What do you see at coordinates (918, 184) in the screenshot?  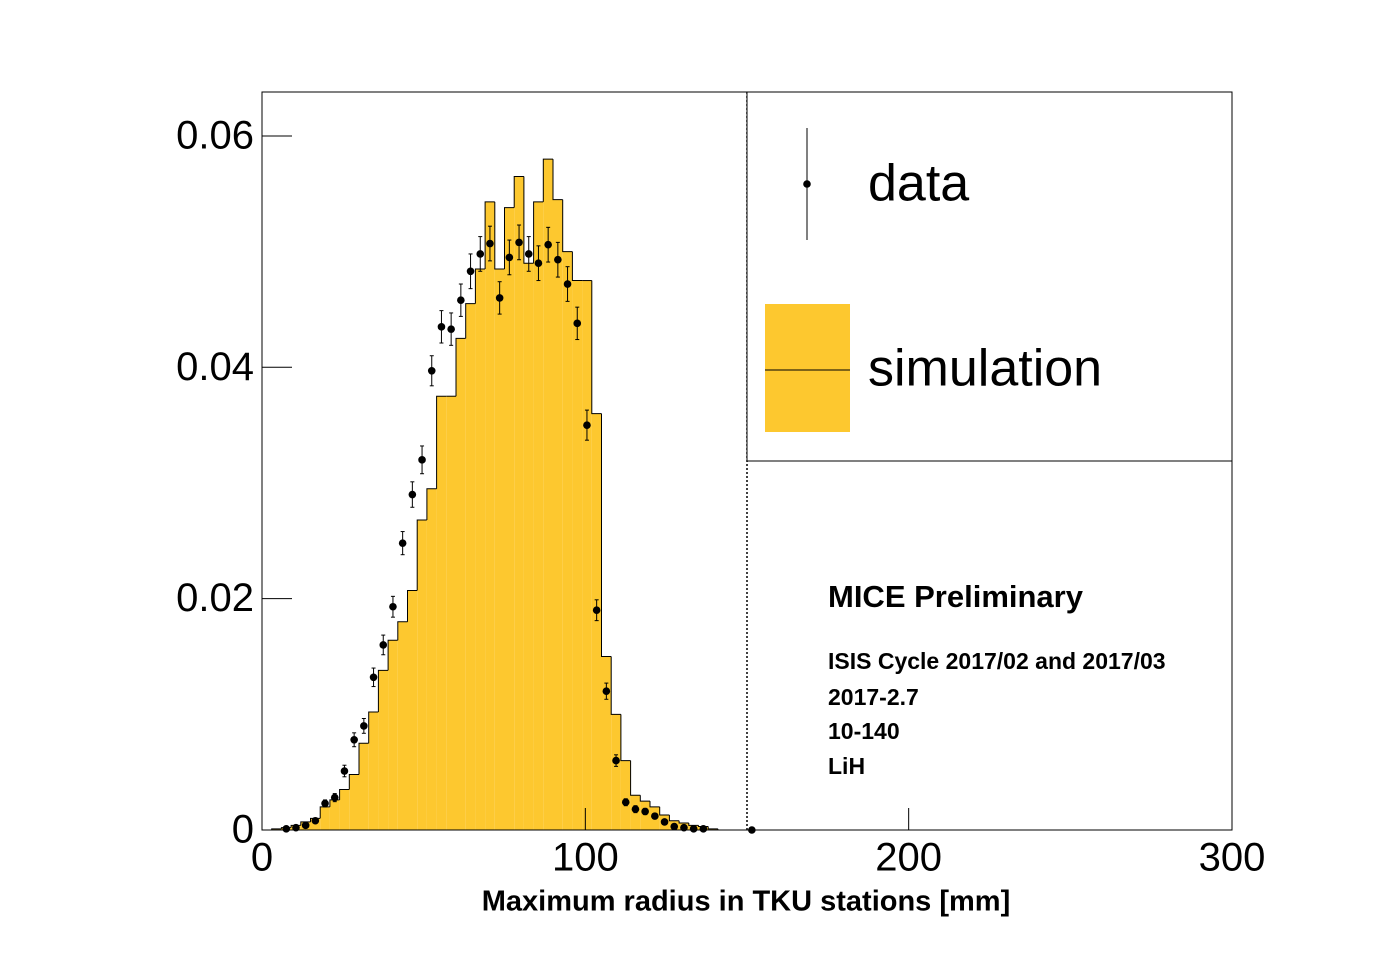 I see `legend-label: data` at bounding box center [918, 184].